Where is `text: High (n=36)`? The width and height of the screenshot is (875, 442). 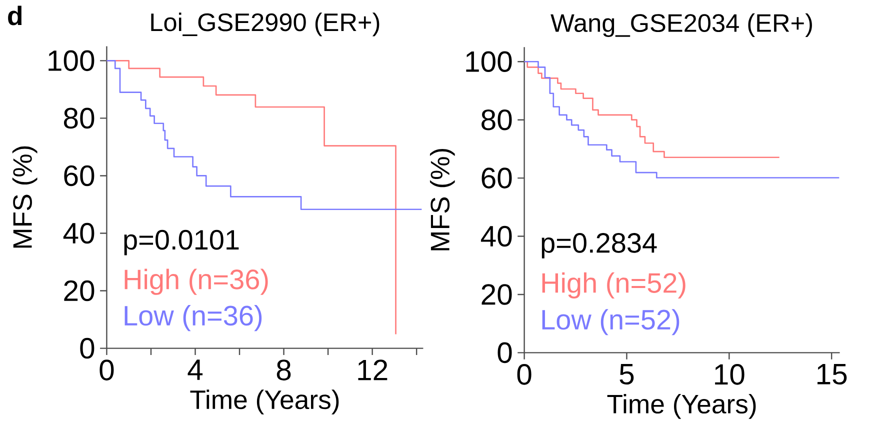 text: High (n=36) is located at coordinates (196, 281).